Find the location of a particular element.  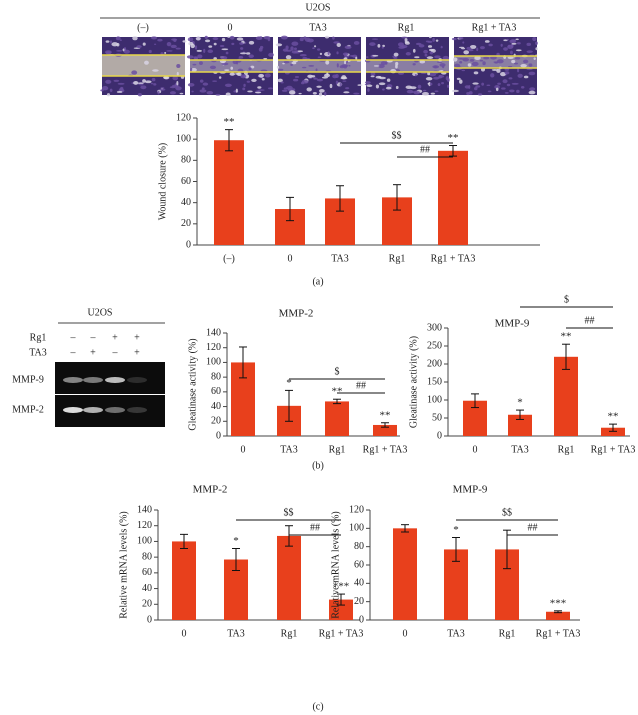

gel-band-label: MMP-9 is located at coordinates (28, 379).